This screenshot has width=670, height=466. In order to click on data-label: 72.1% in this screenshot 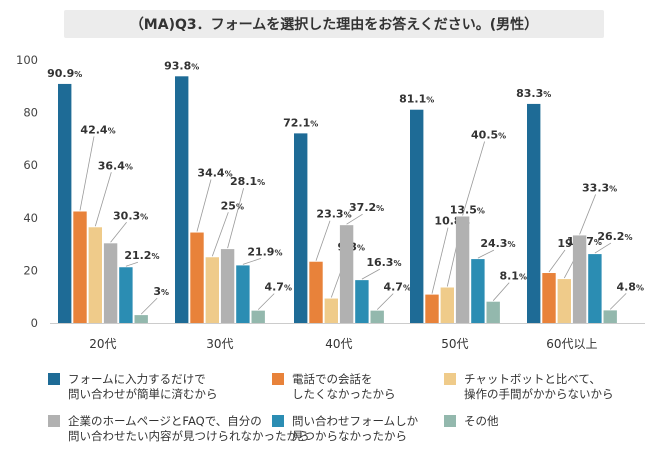, I will do `click(300, 122)`.